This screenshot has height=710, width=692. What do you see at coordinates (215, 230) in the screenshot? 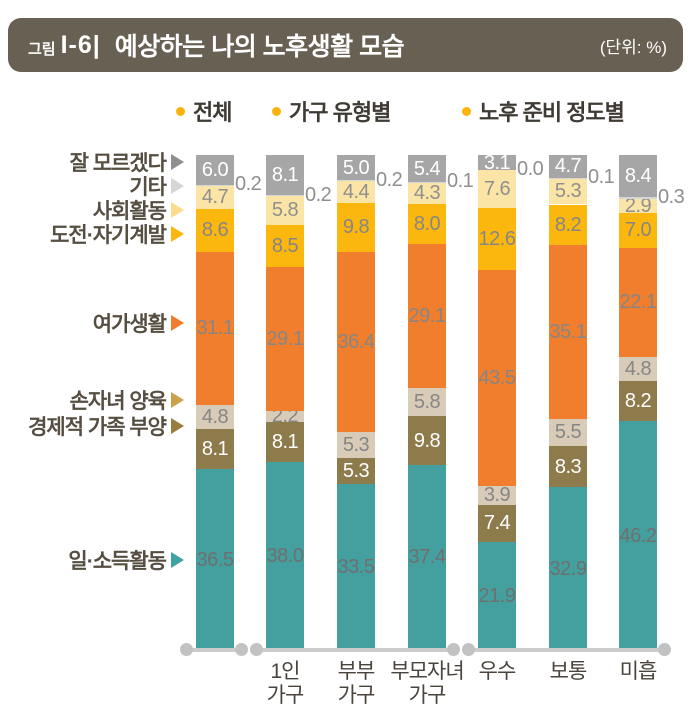
I see `value-label-도전·자기계발: 8.6` at bounding box center [215, 230].